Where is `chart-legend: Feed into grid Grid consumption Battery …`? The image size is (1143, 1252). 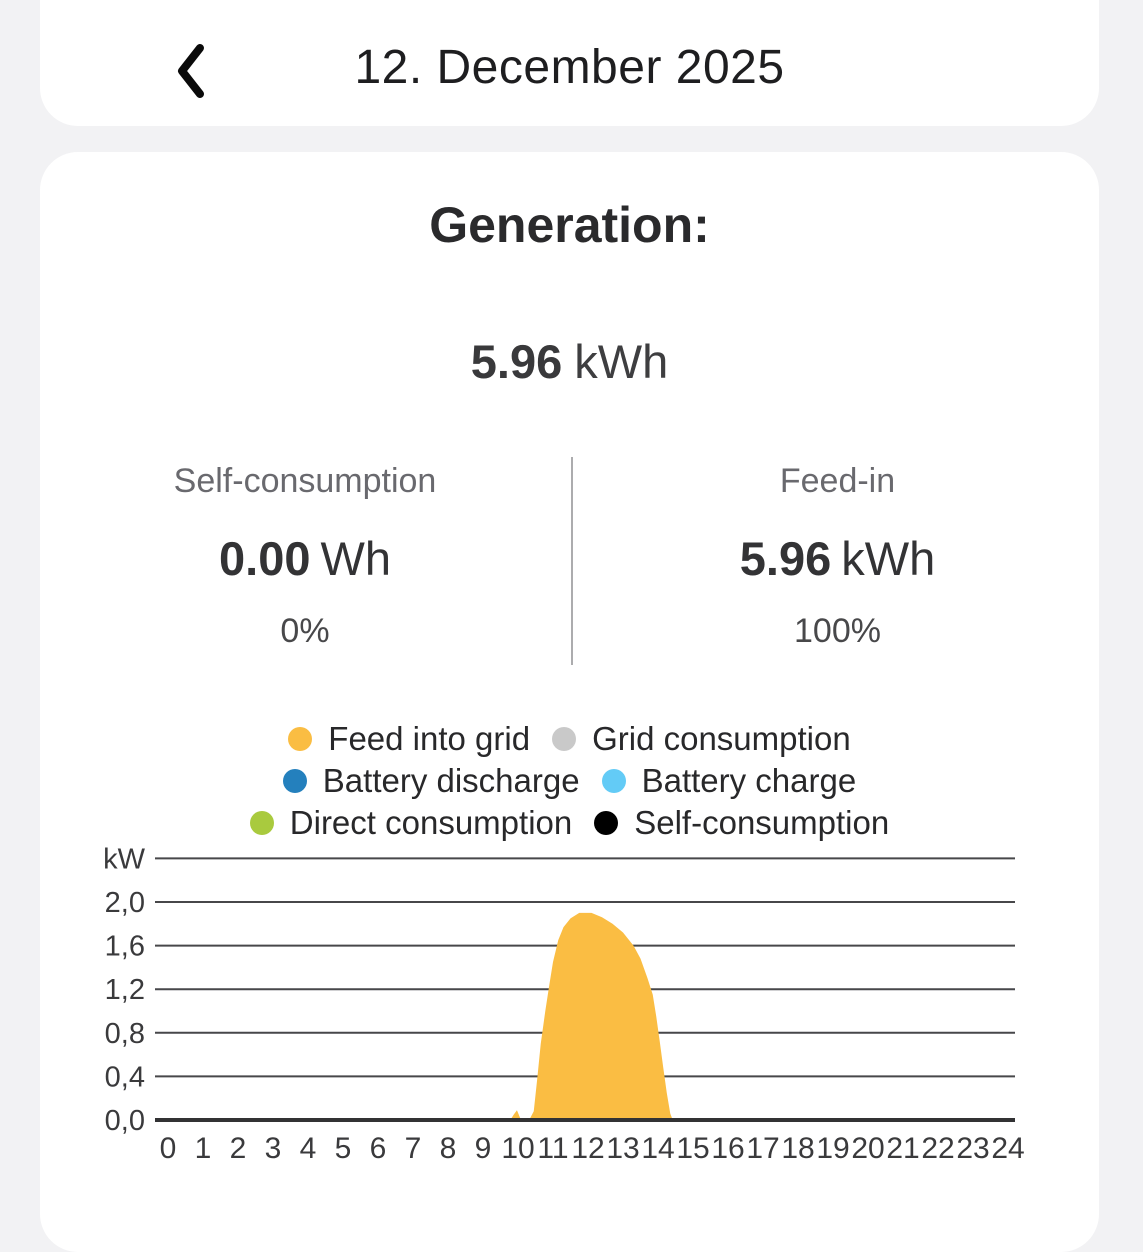
chart-legend: Feed into grid Grid consumption Battery … is located at coordinates (569, 781).